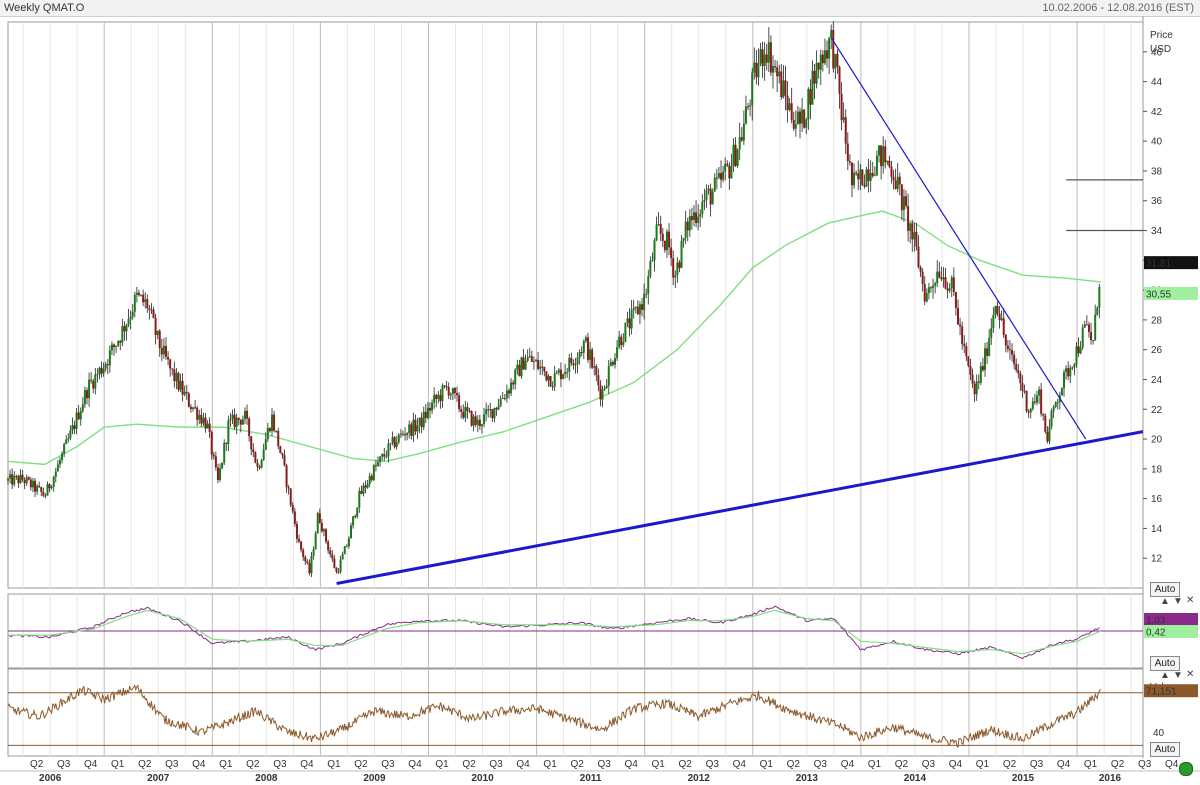  I want to click on auto-scale-button-indicator-1: Auto, so click(1165, 663).